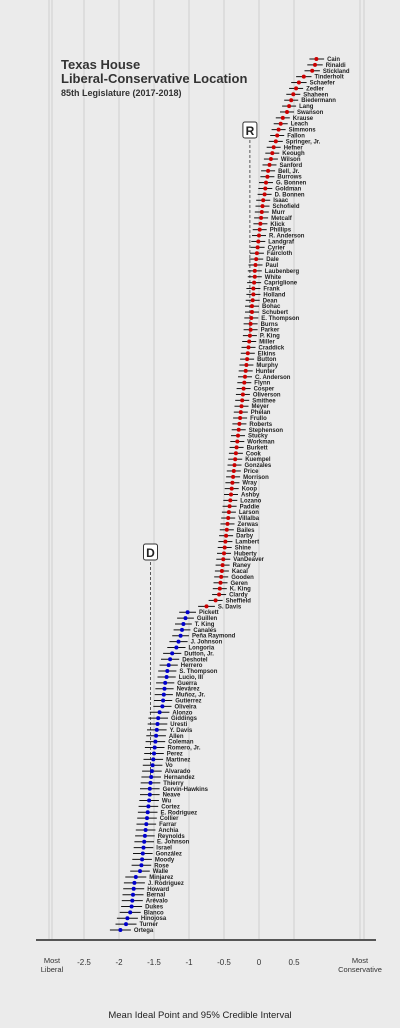 This screenshot has height=1028, width=400. I want to click on legislator-row: Oliveira, so click(175, 707).